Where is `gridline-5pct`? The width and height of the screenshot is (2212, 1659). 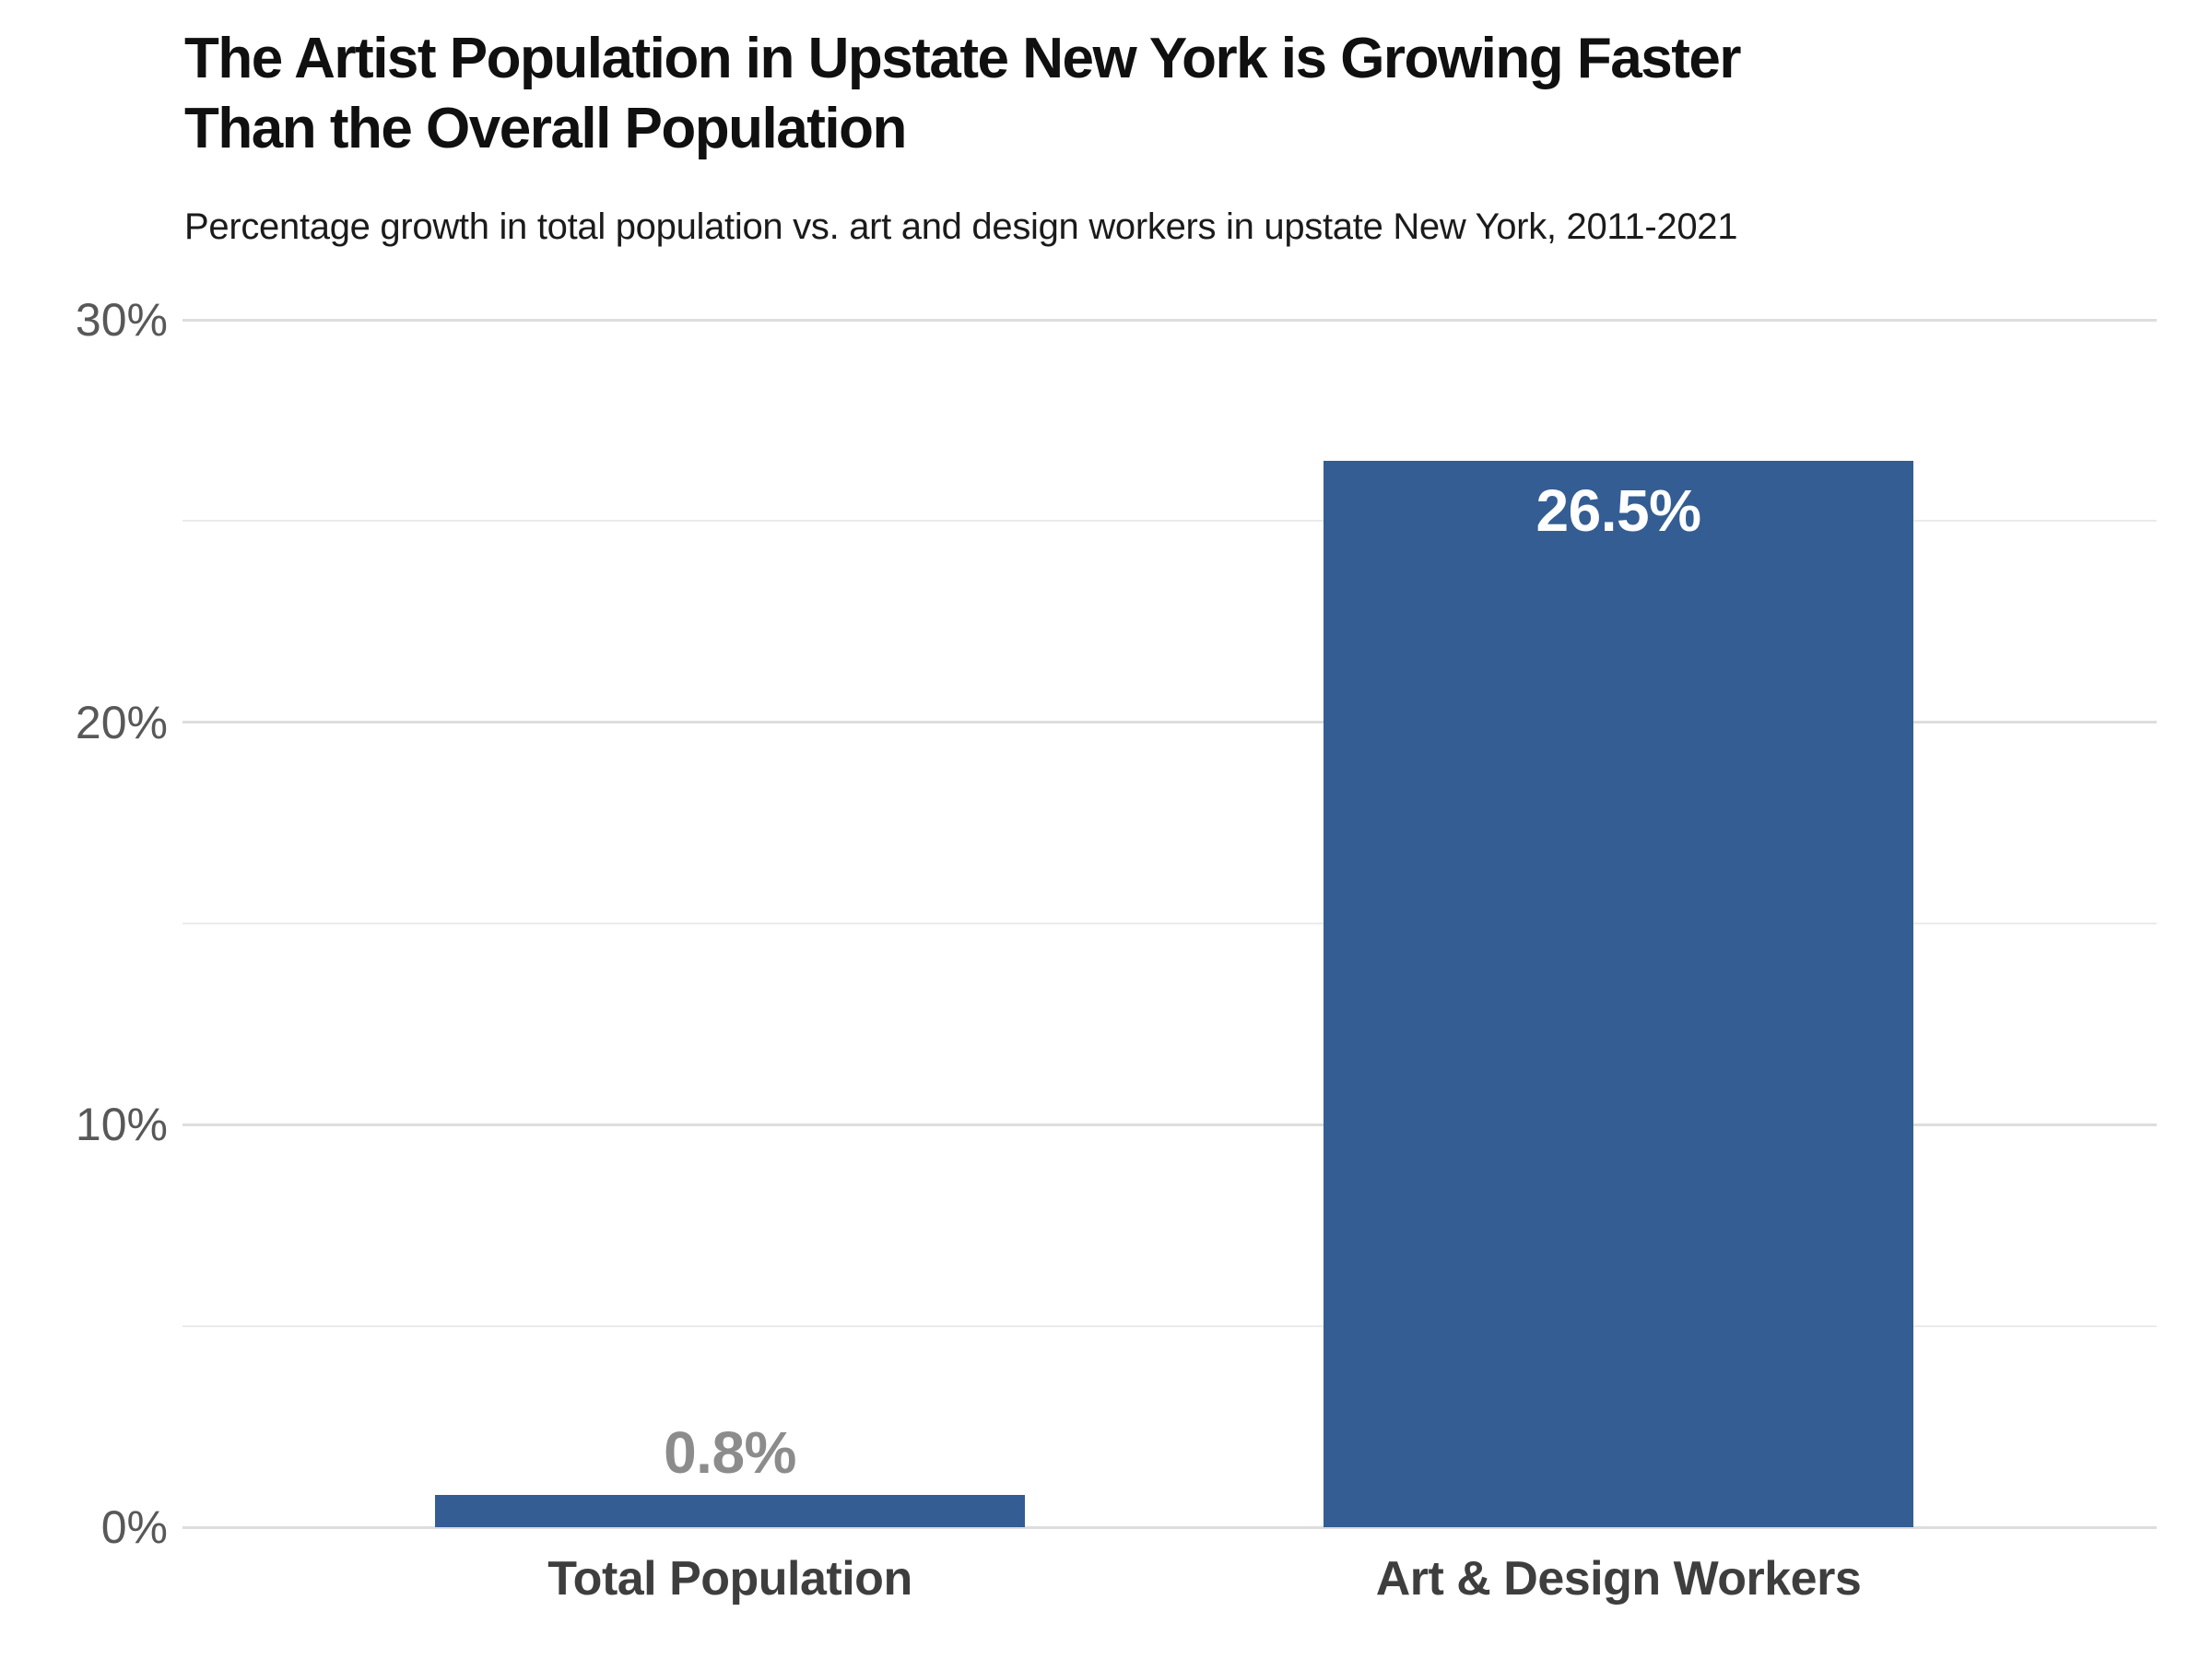 gridline-5pct is located at coordinates (1169, 1325).